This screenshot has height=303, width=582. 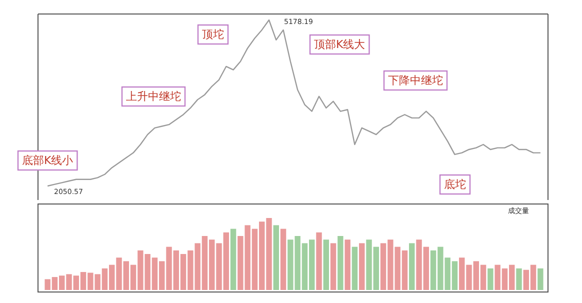 I want to click on annotation: 底坨, so click(x=455, y=184).